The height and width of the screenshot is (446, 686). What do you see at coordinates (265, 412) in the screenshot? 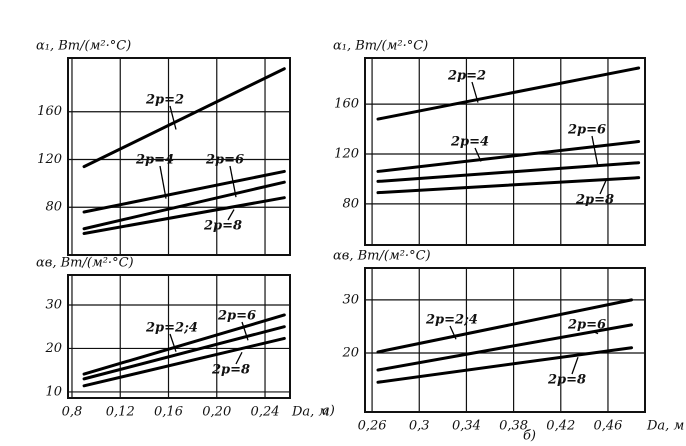
I see `x-tick-label: 0,24` at bounding box center [265, 412].